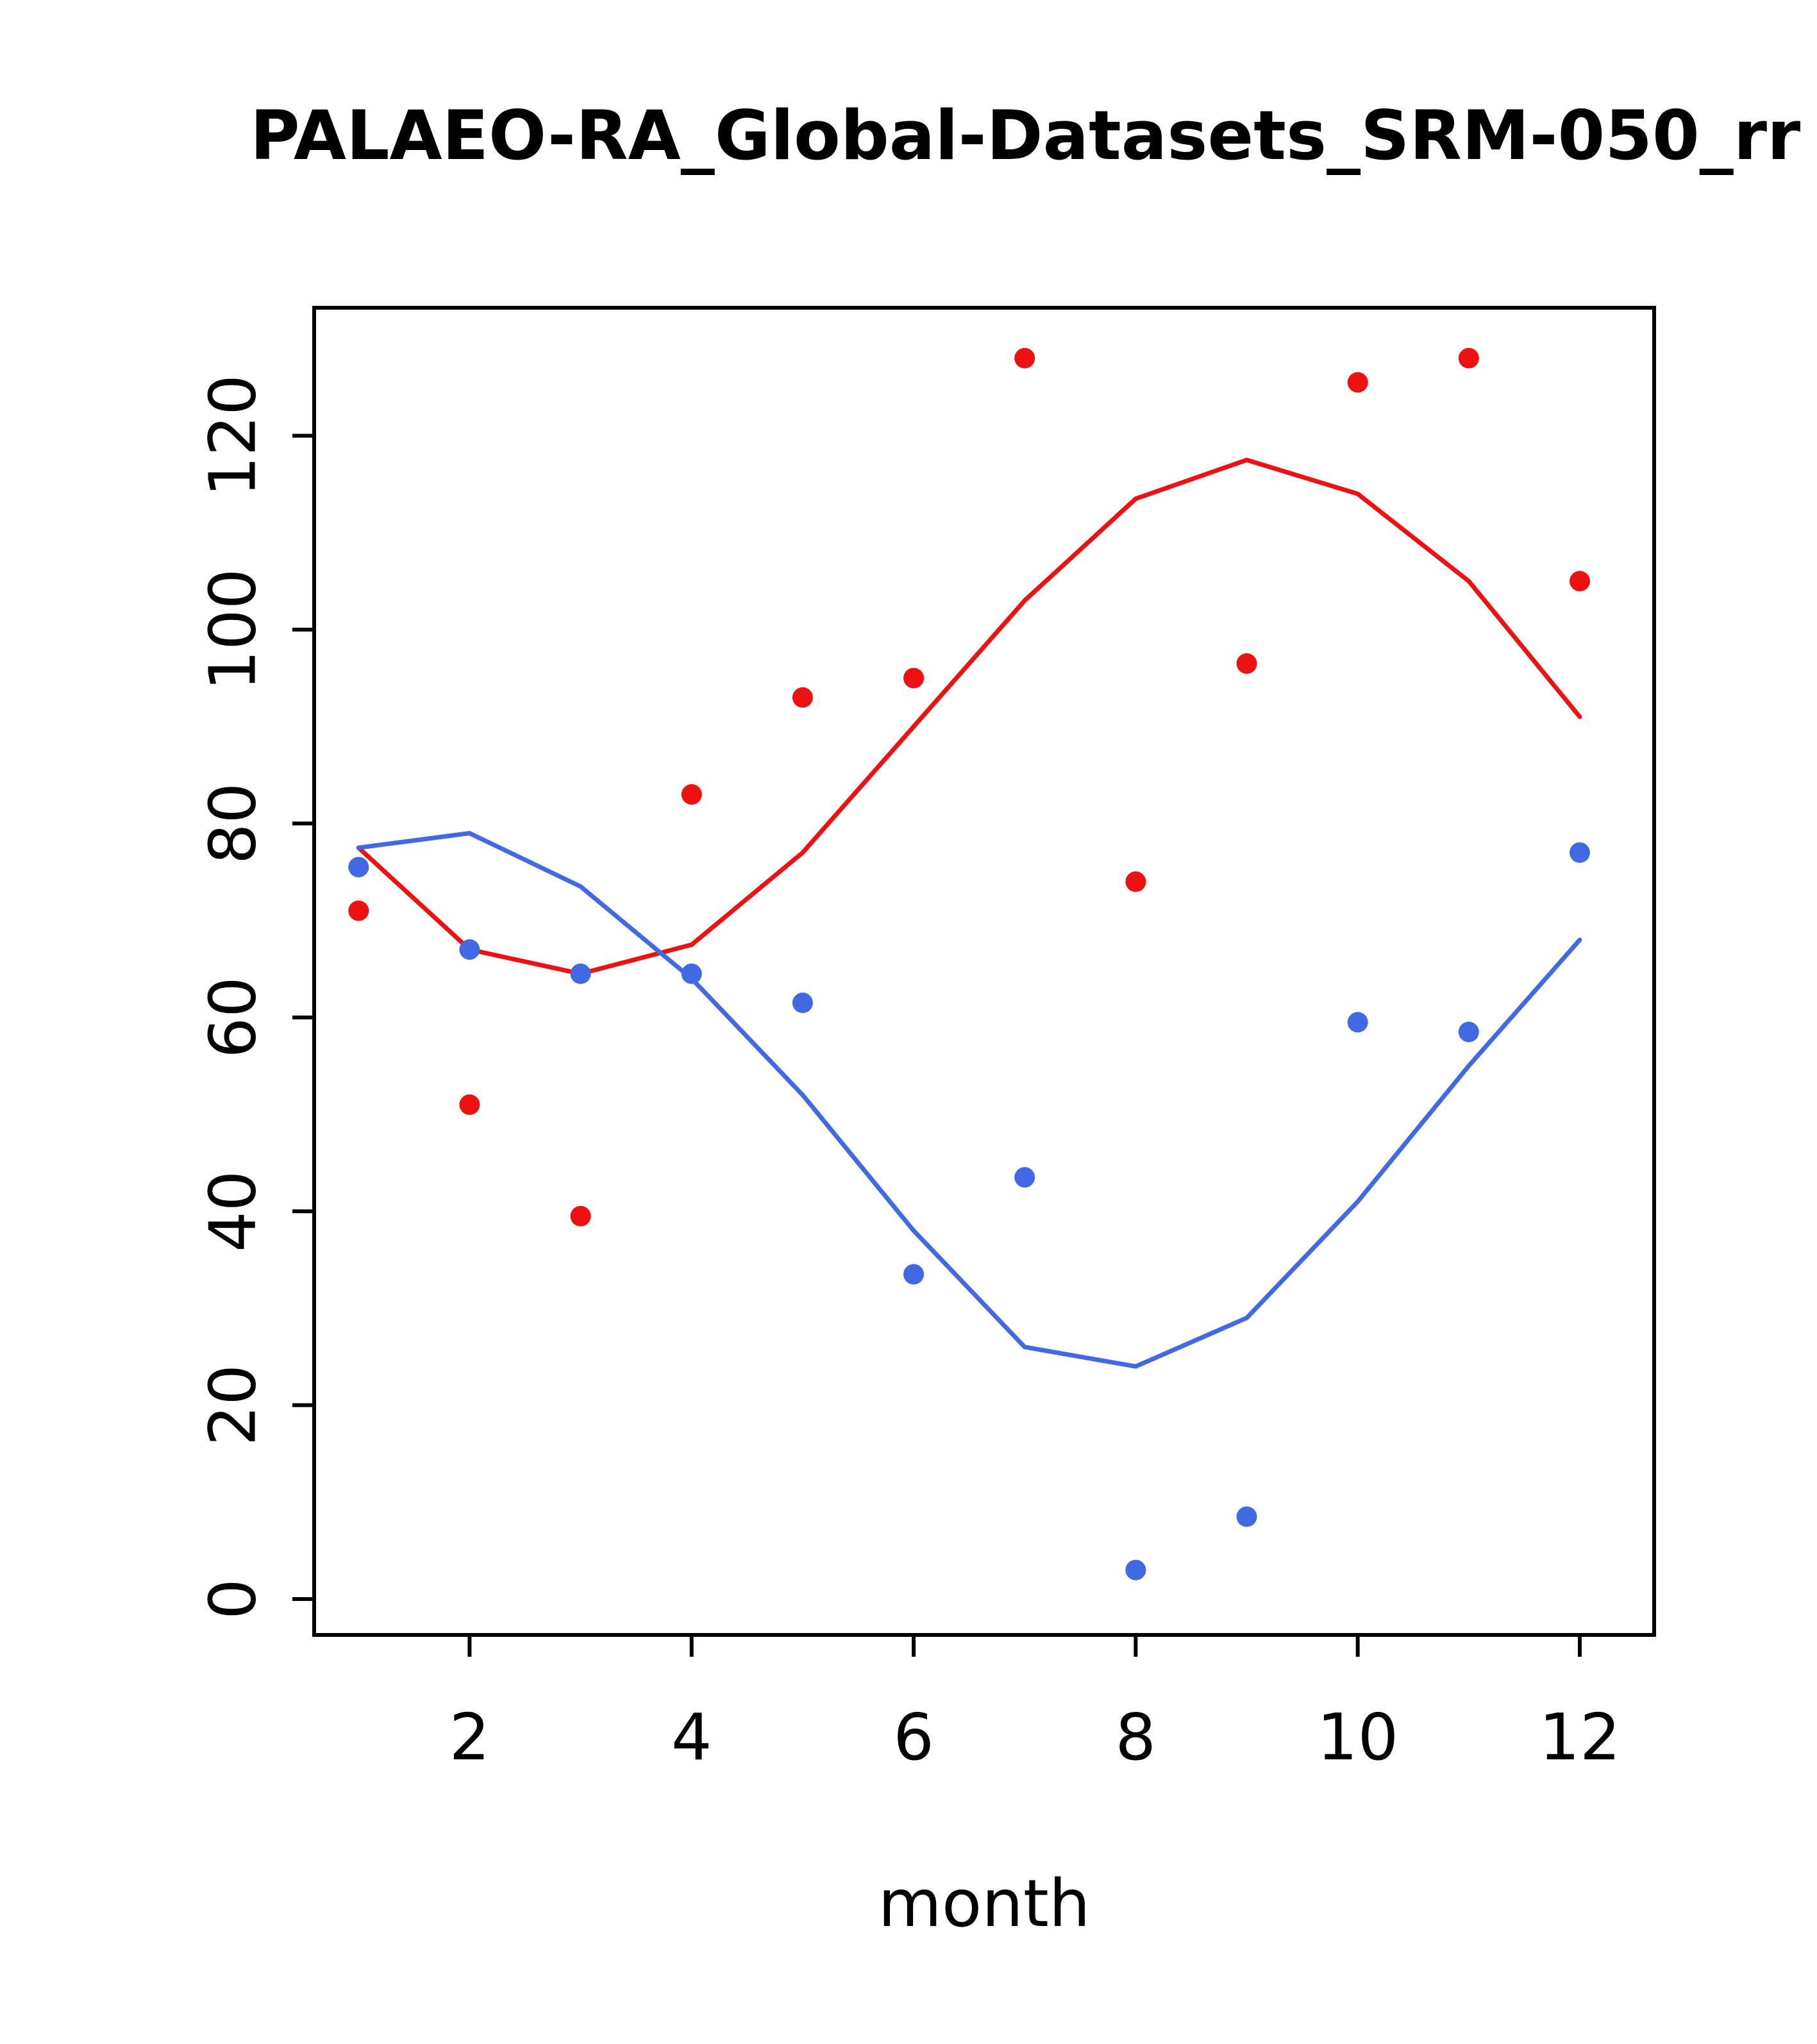 The image size is (1817, 2044). What do you see at coordinates (232, 1017) in the screenshot?
I see `y-tick-label: 60` at bounding box center [232, 1017].